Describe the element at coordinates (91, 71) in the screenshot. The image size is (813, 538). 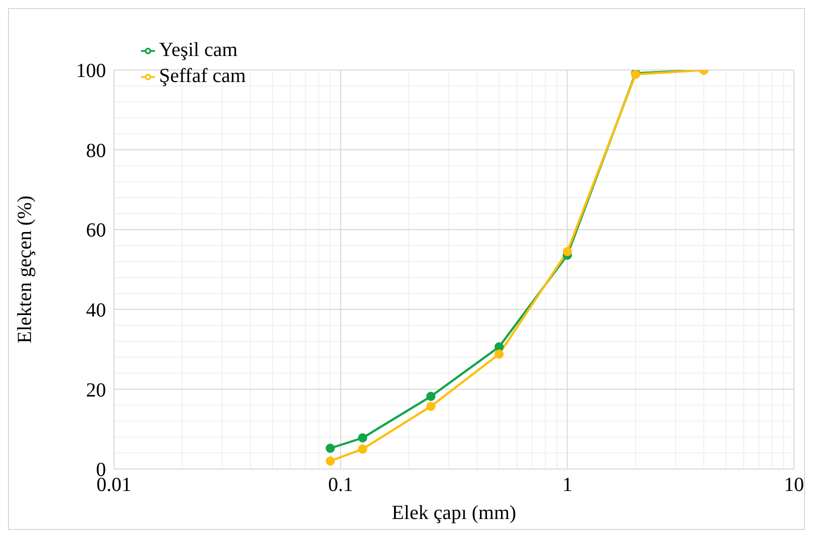
I see `y-tick-label: 100` at that location.